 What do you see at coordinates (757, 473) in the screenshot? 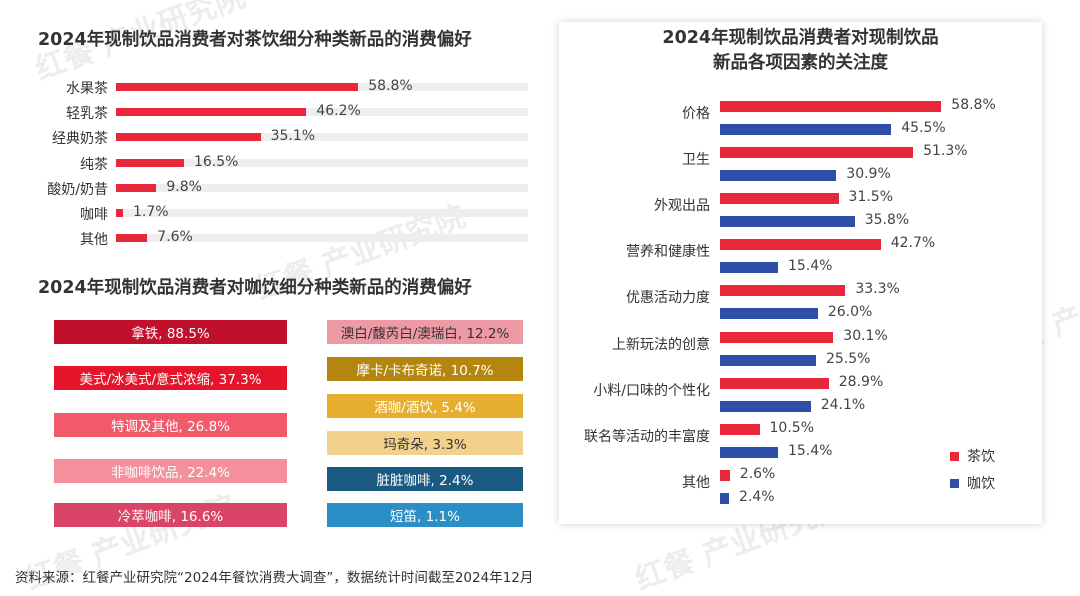
I see `factor-value-tea: 2.6%` at bounding box center [757, 473].